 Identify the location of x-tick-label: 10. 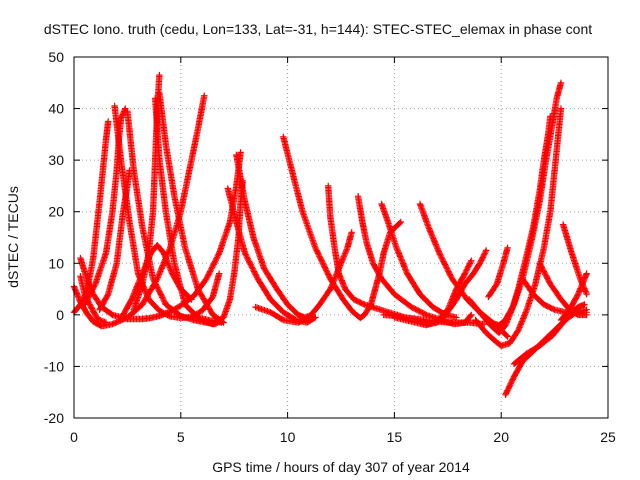
(288, 437).